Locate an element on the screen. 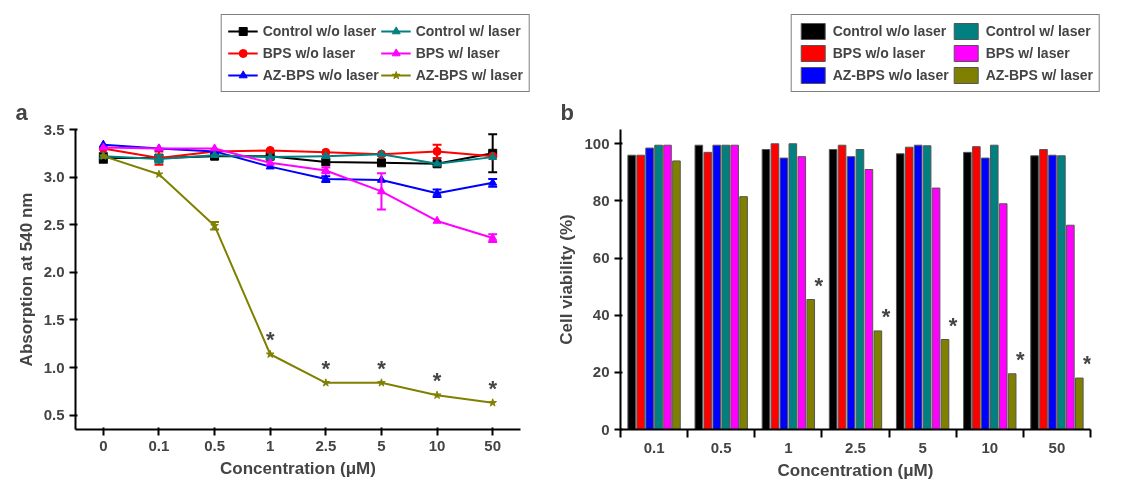 This screenshot has width=1142, height=502. y-tick-label: 2.0 is located at coordinates (54, 272).